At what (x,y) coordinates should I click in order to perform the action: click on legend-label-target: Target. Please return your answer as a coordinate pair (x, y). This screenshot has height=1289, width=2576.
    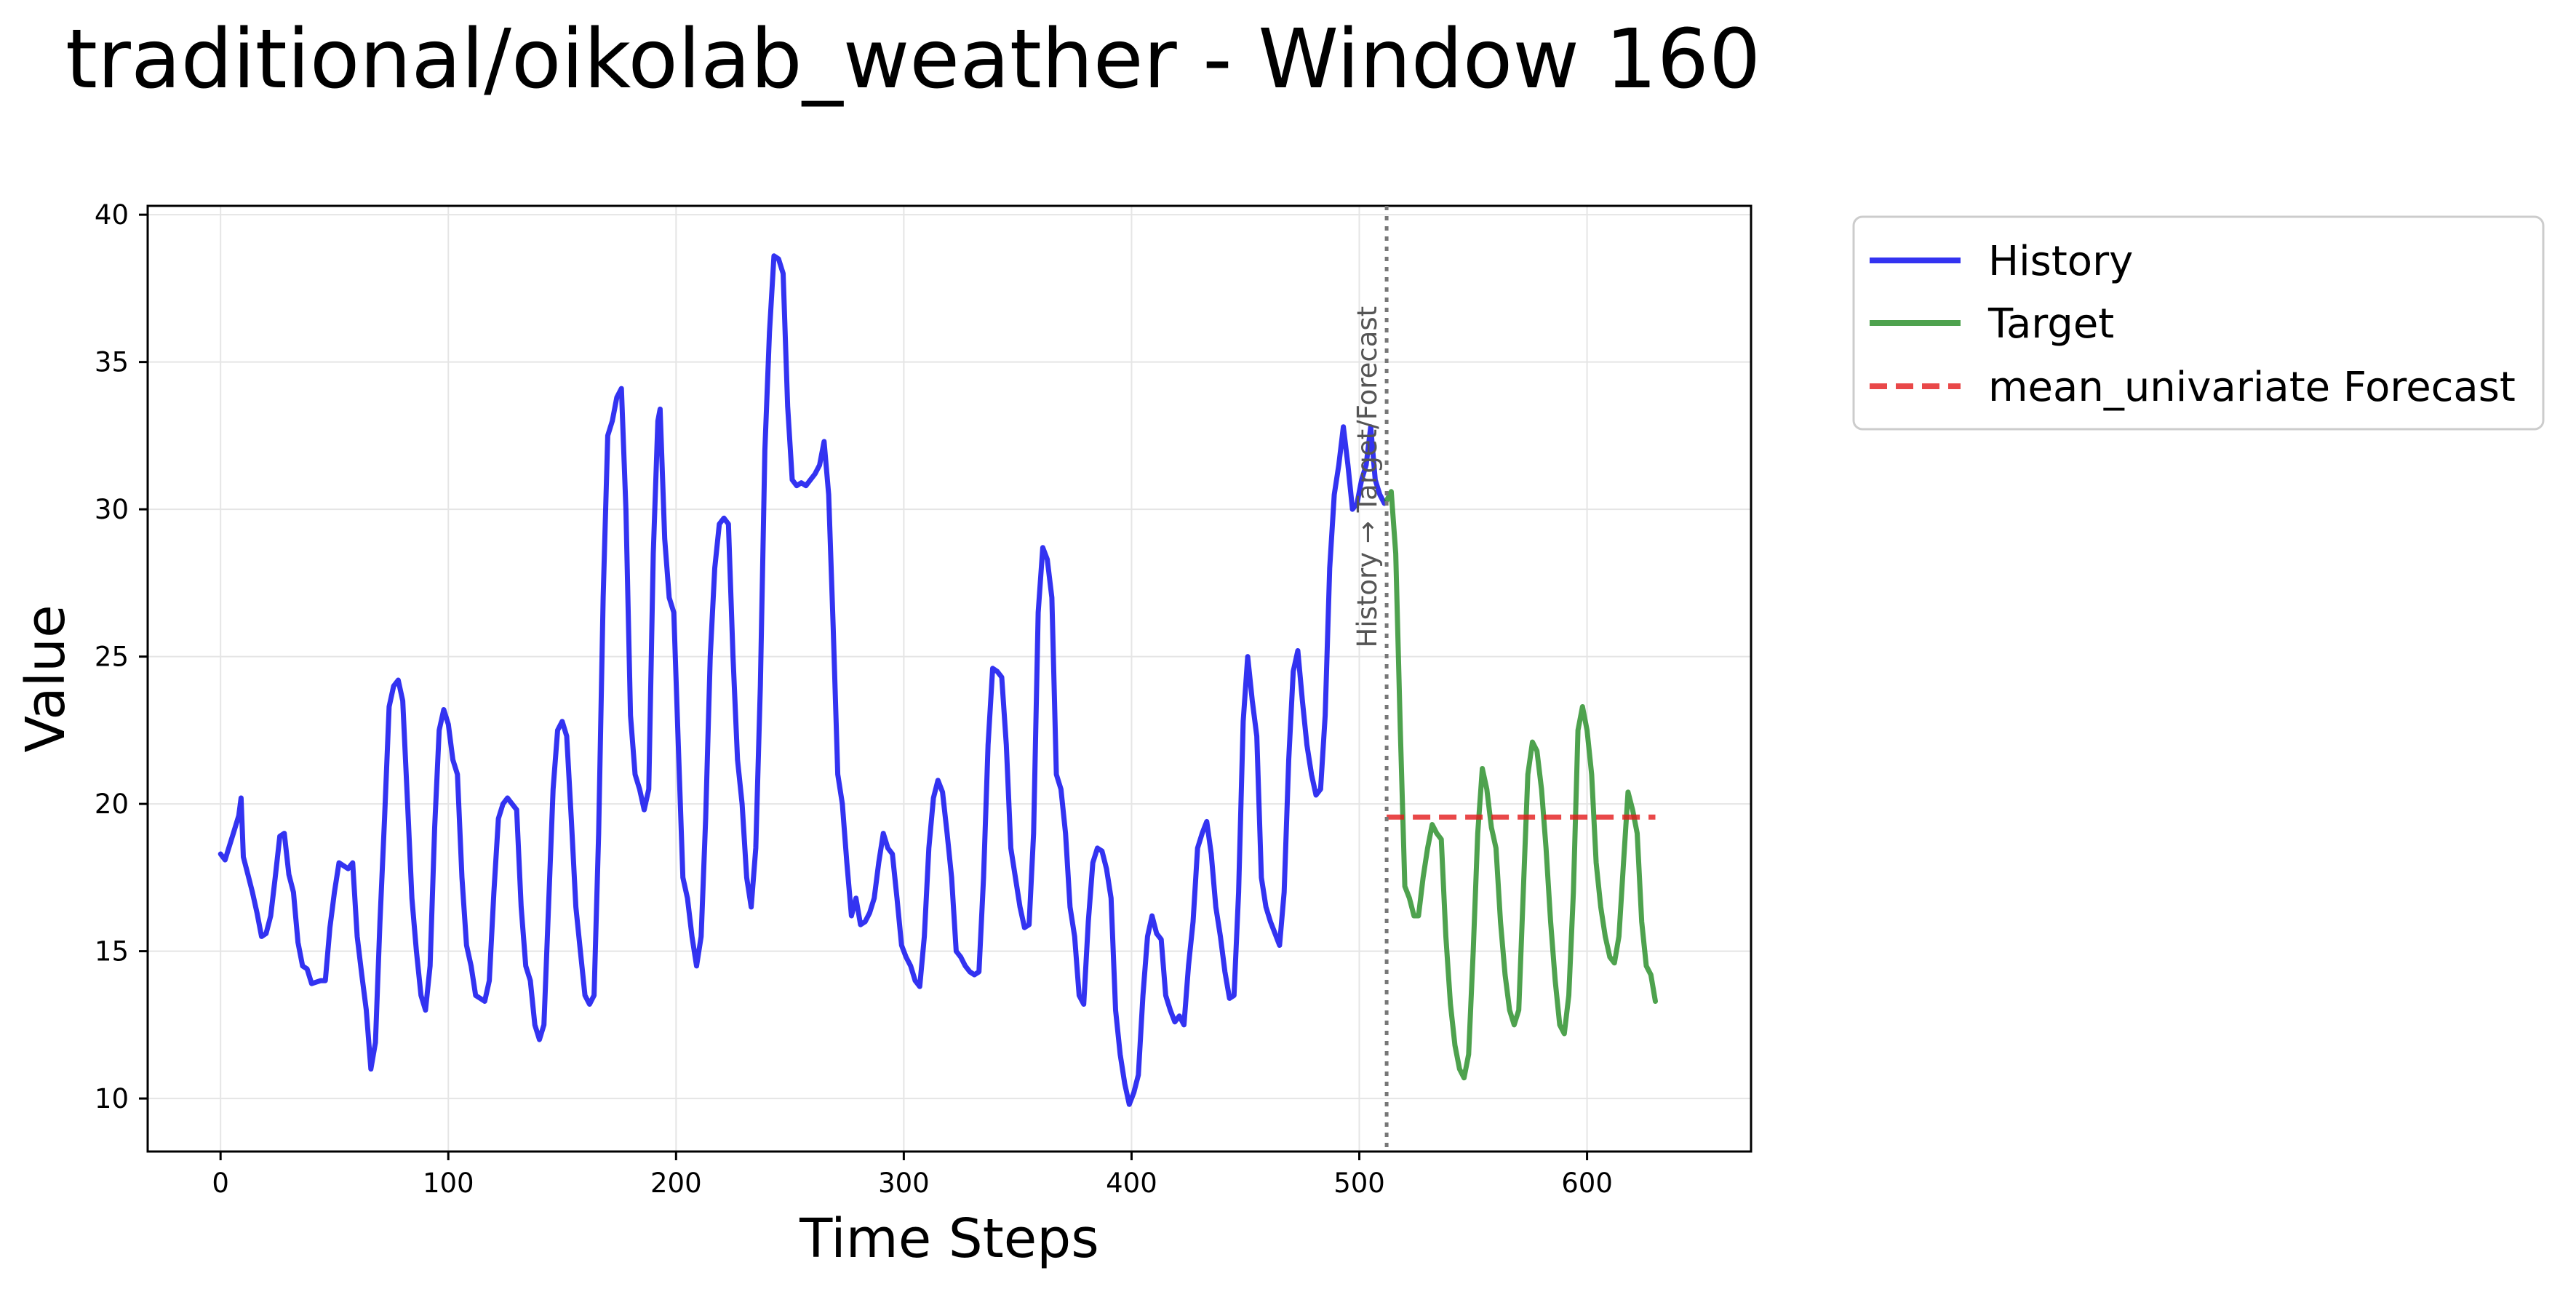
    Looking at the image, I should click on (2050, 324).